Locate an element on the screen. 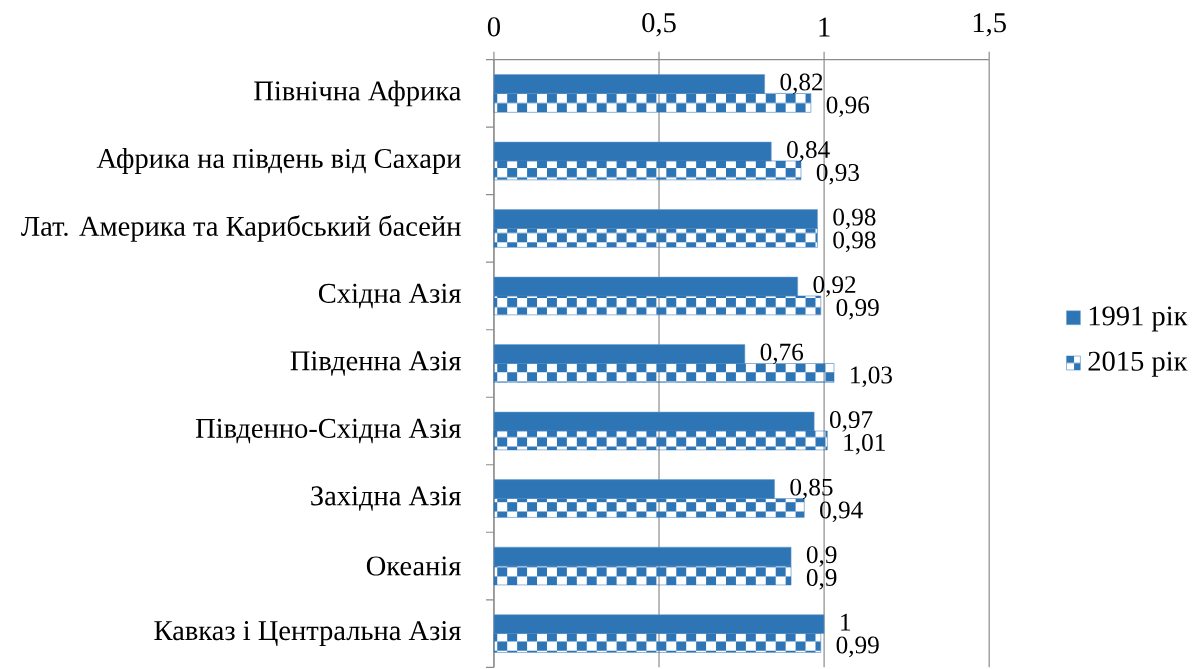  x-tick-label: 1,5 is located at coordinates (989, 25).